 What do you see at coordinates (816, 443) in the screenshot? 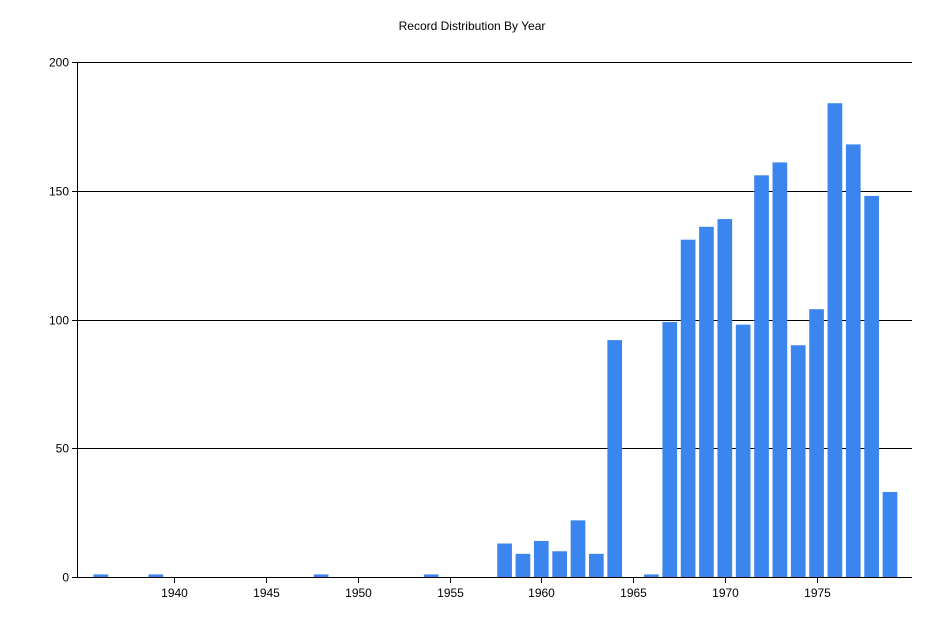
I see `bar-1975` at bounding box center [816, 443].